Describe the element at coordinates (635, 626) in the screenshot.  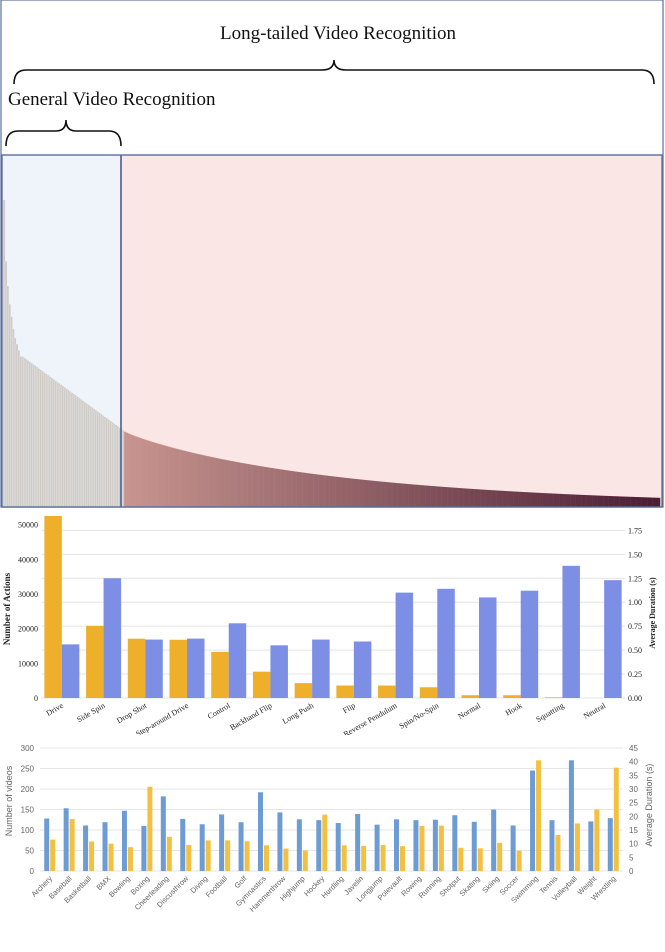
I see `y2-tick-label: 0.75` at that location.